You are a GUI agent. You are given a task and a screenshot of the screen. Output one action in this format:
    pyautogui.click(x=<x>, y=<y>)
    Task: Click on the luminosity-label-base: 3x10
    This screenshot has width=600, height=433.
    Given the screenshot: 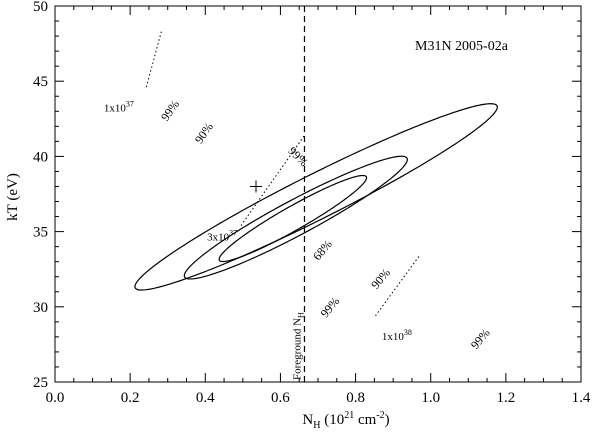 What is the action you would take?
    pyautogui.click(x=218, y=238)
    